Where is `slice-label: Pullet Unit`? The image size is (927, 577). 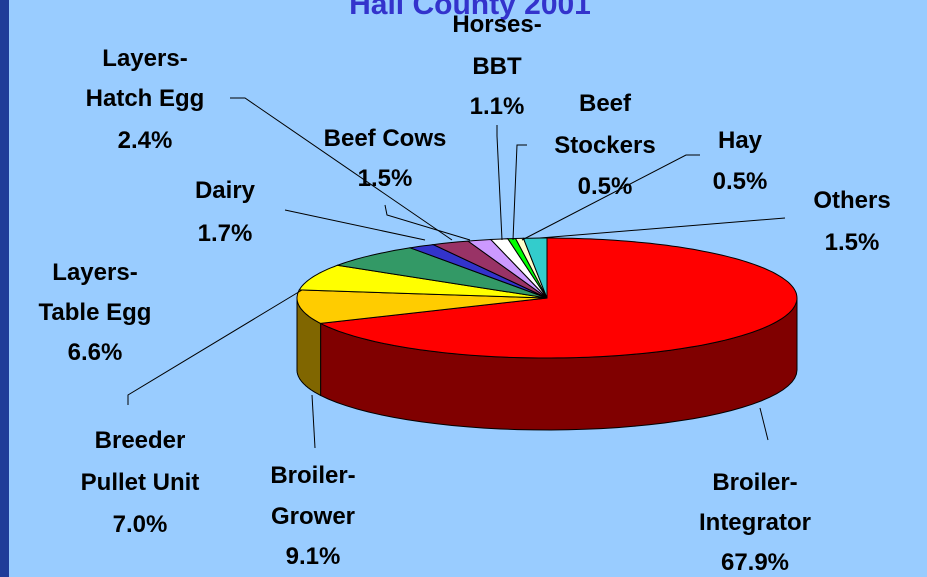 slice-label: Pullet Unit is located at coordinates (140, 482).